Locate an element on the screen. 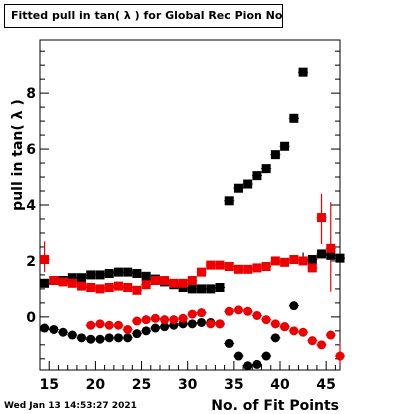 This screenshot has height=414, width=400. x-tick-label: 15 is located at coordinates (48, 385).